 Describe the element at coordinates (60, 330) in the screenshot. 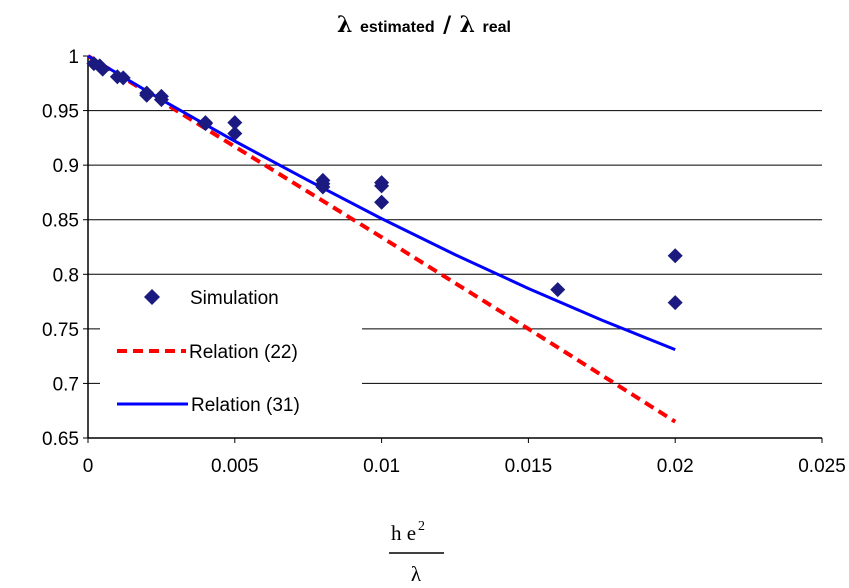

I see `y-tick-label: 0.75` at that location.